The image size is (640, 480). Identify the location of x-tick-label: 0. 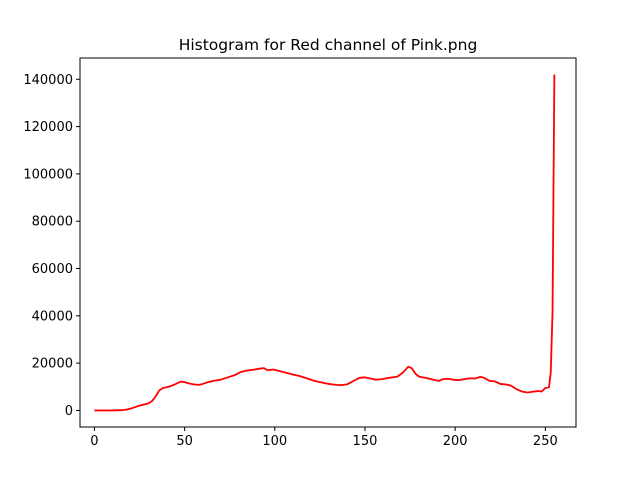
(94, 441).